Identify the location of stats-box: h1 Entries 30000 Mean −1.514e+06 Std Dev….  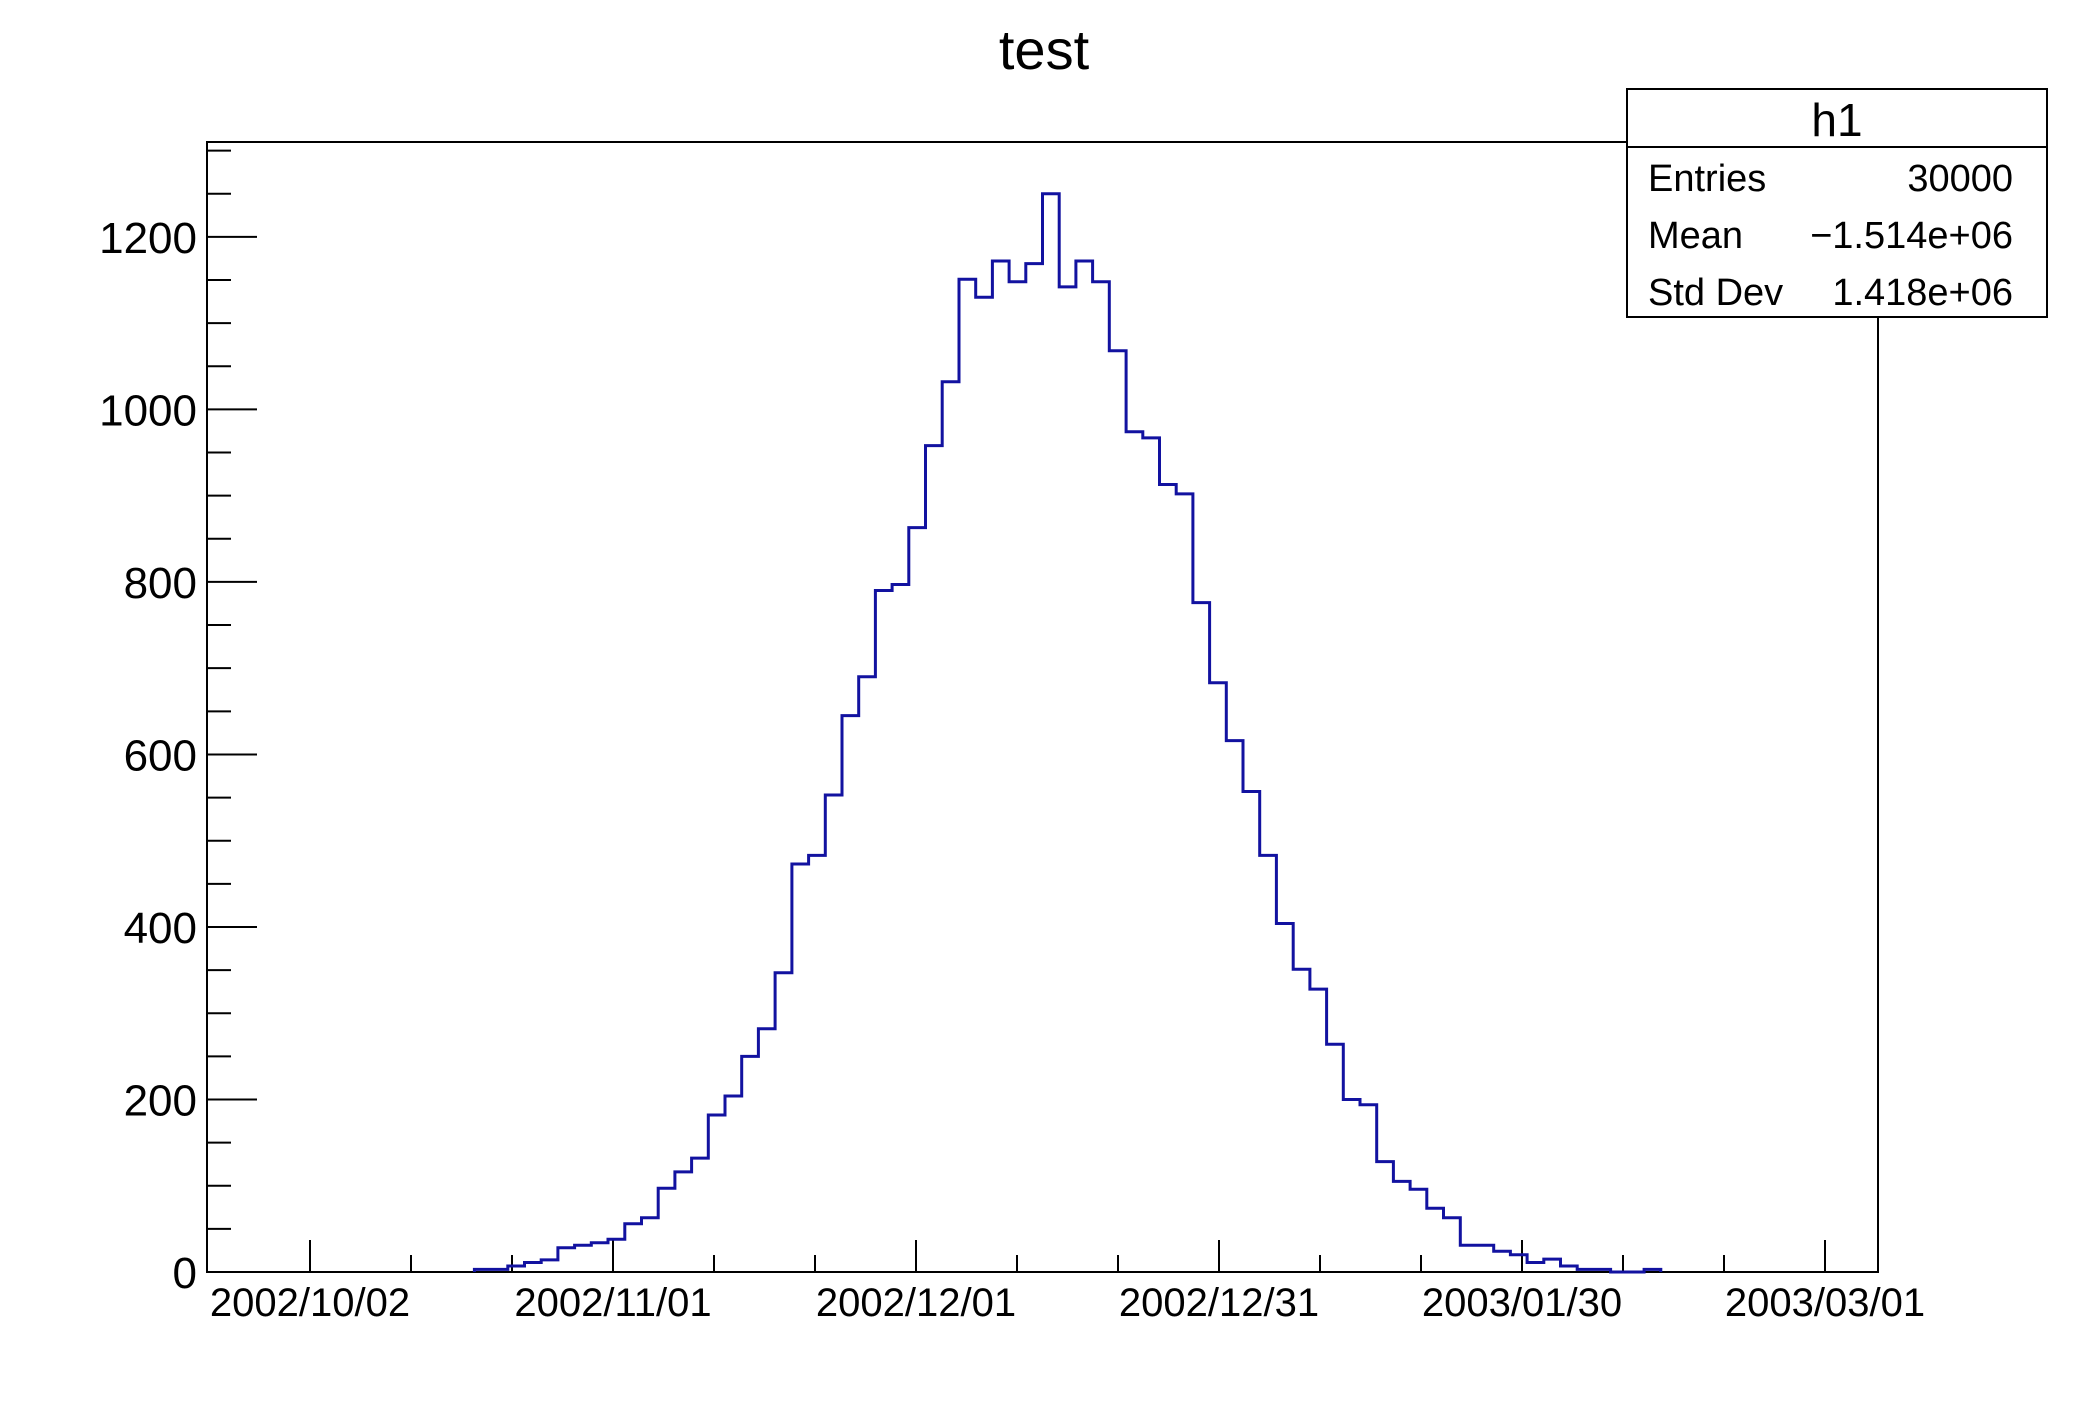
(1837, 203).